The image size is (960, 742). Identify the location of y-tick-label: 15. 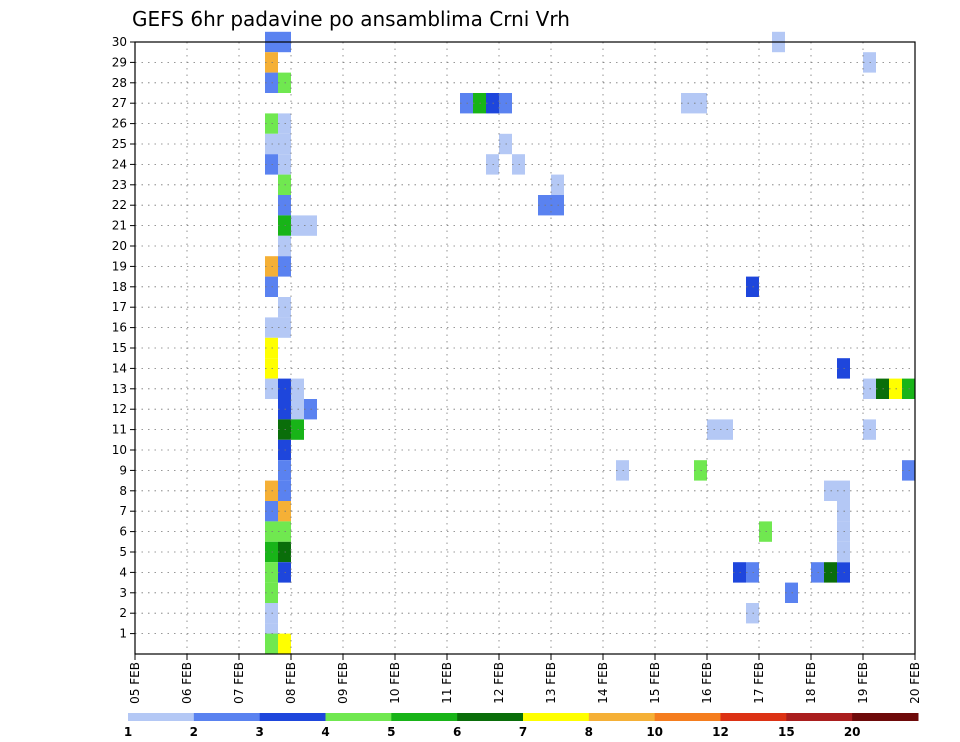
(119, 348).